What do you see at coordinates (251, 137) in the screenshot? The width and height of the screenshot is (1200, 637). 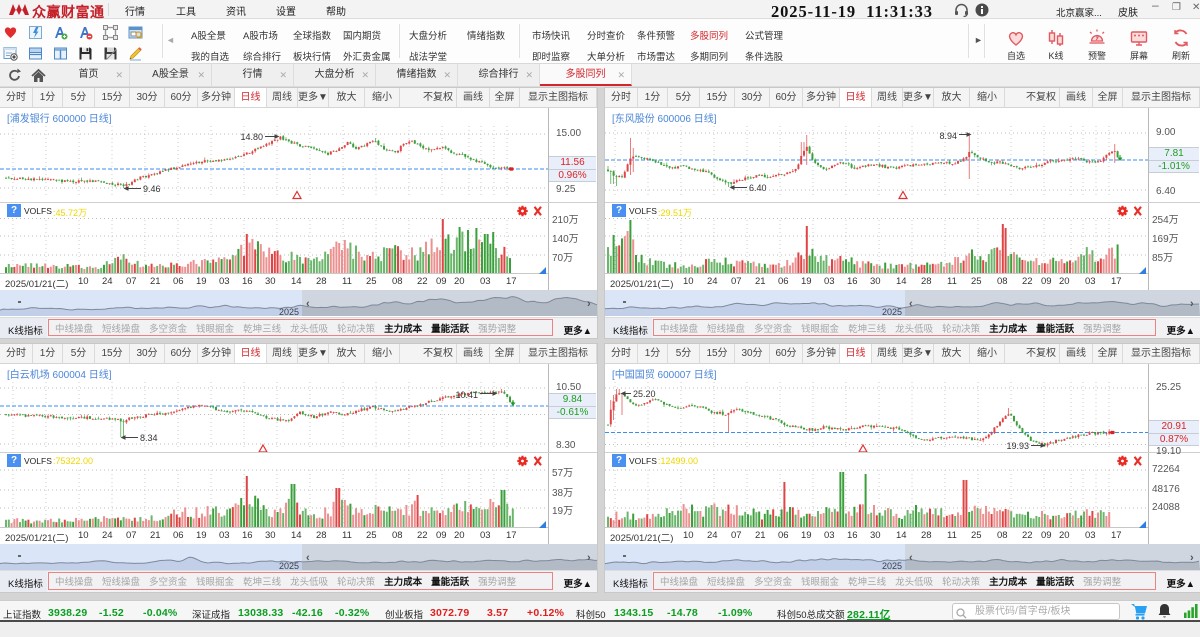 I see `svg-text: 14.80` at bounding box center [251, 137].